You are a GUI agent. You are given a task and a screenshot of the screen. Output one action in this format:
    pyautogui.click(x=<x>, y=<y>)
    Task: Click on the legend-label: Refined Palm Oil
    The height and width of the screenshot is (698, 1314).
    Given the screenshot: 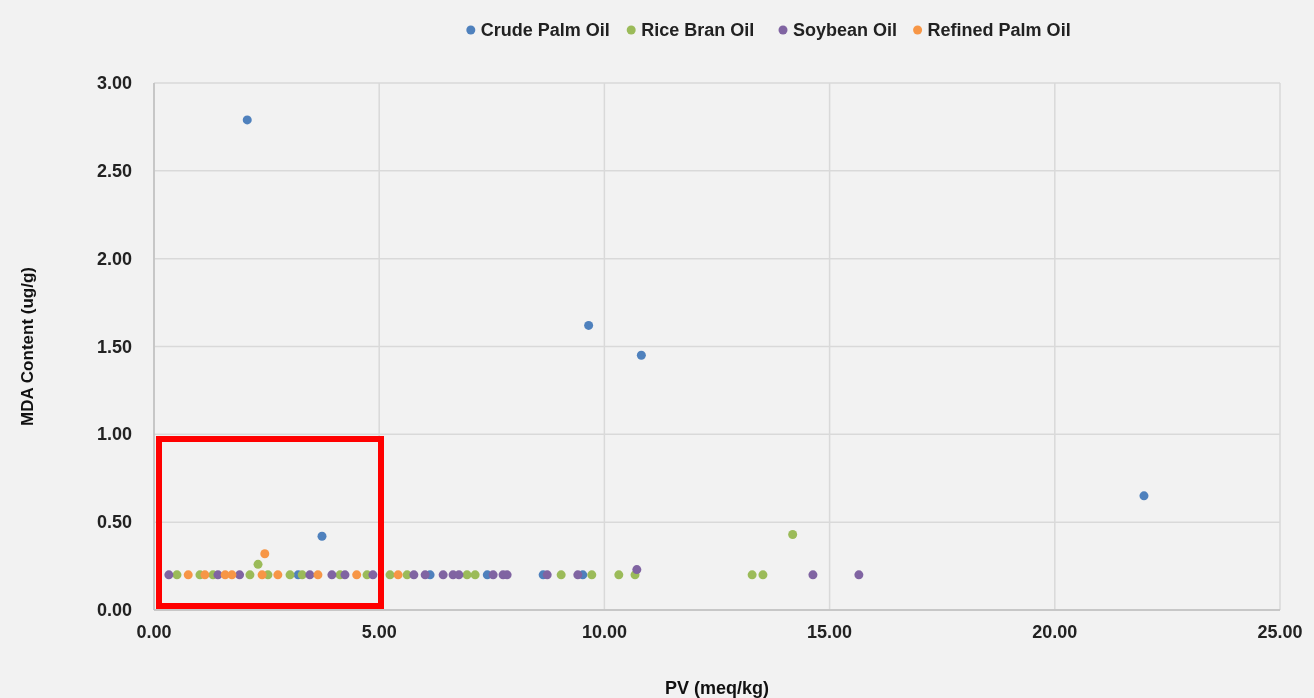 What is the action you would take?
    pyautogui.click(x=999, y=30)
    